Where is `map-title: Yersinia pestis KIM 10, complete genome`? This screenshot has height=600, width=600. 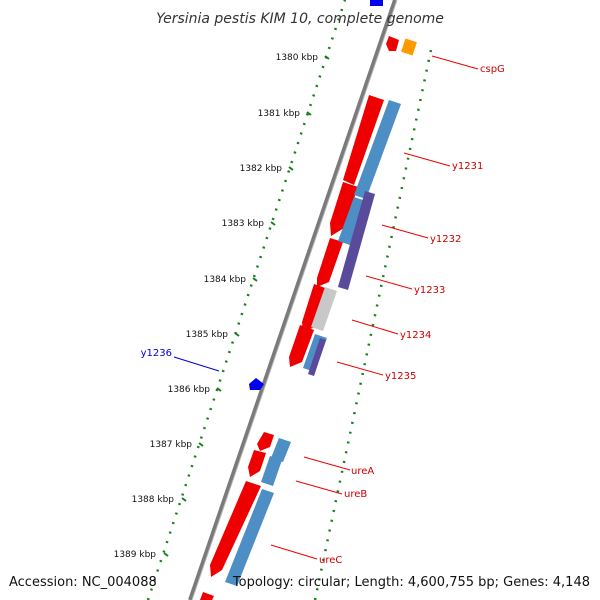 map-title: Yersinia pestis KIM 10, complete genome is located at coordinates (300, 19).